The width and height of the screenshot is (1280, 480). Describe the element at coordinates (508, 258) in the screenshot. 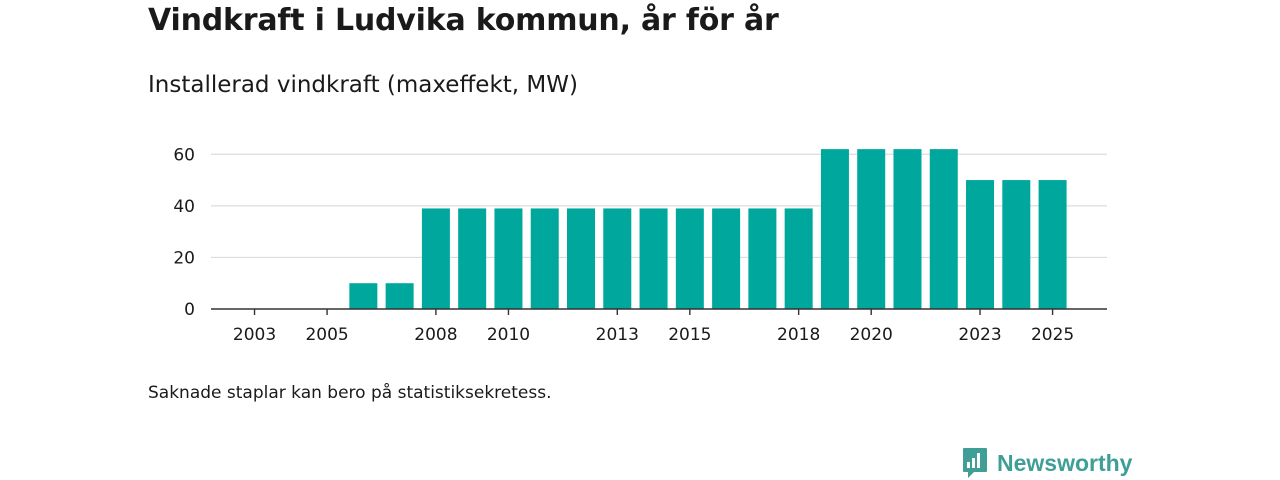

I see `bar-2010` at that location.